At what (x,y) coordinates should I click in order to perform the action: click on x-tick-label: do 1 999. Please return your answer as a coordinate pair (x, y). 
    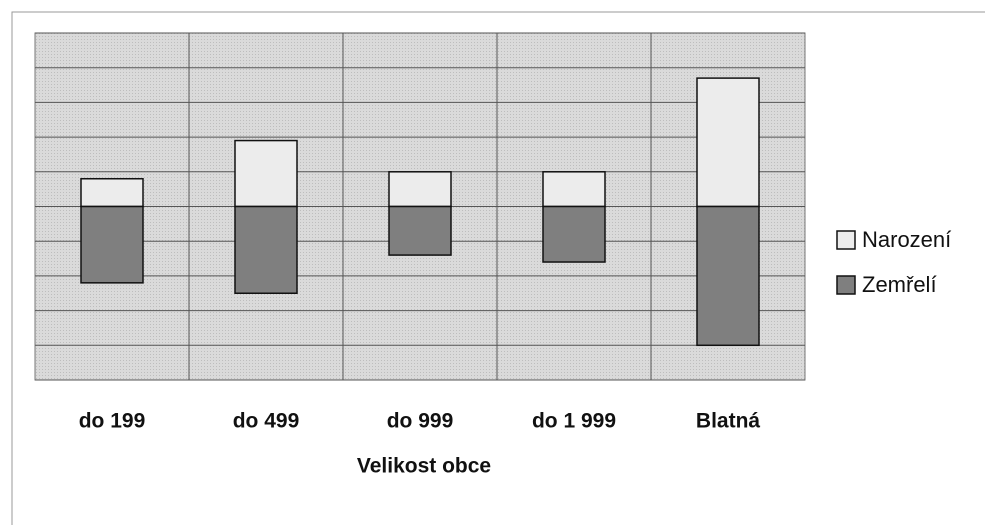
    Looking at the image, I should click on (574, 421).